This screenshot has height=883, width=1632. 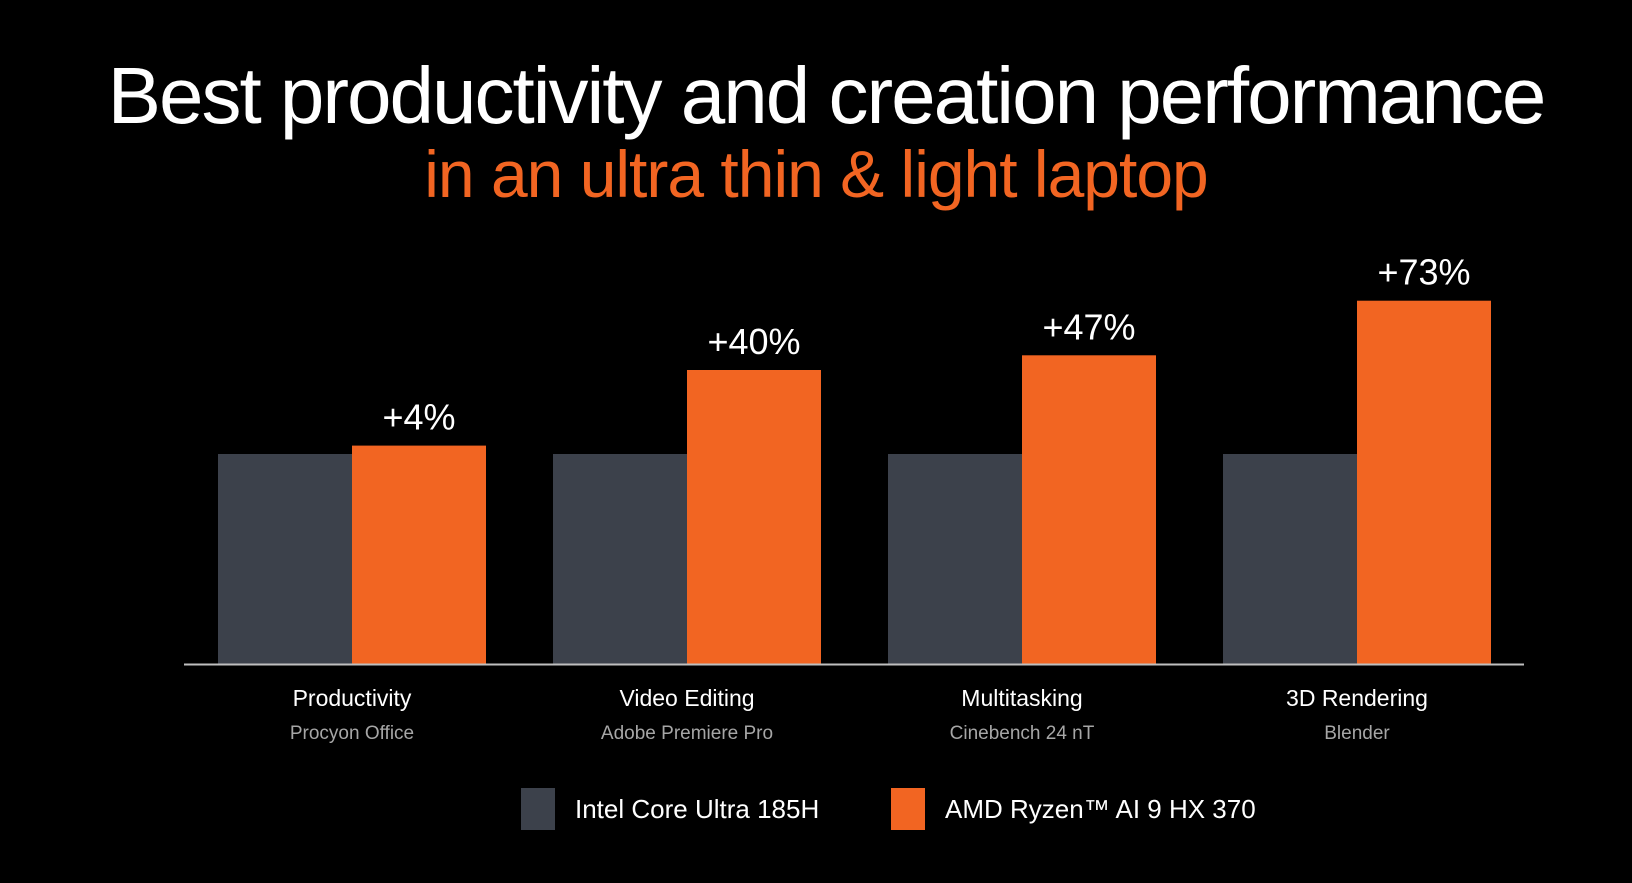 What do you see at coordinates (1022, 733) in the screenshot?
I see `subcategory-label: Cinebench 24 nT` at bounding box center [1022, 733].